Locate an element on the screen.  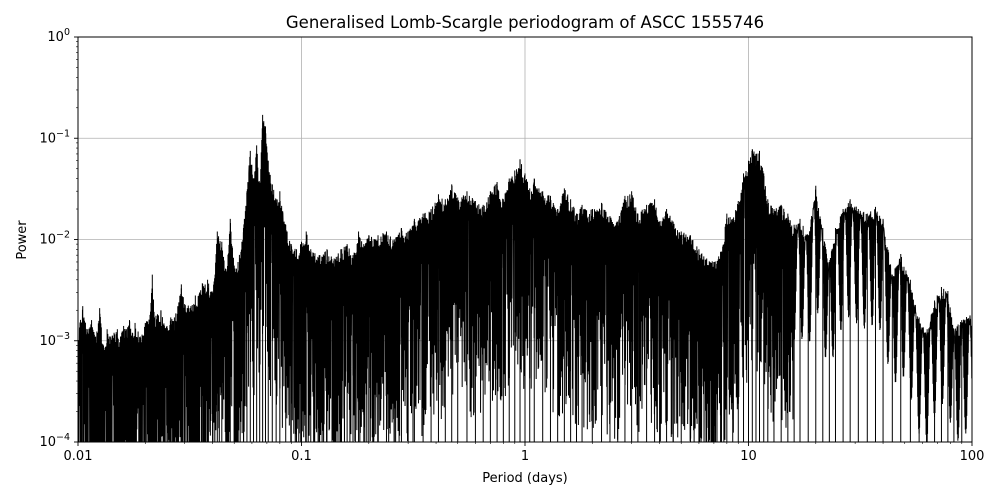
x-tick-label: 0.1 is located at coordinates (301, 456).